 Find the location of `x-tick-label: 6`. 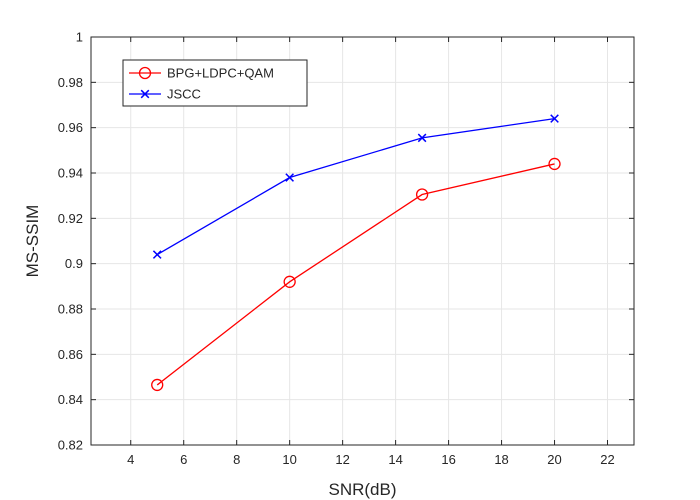

x-tick-label: 6 is located at coordinates (183, 459).